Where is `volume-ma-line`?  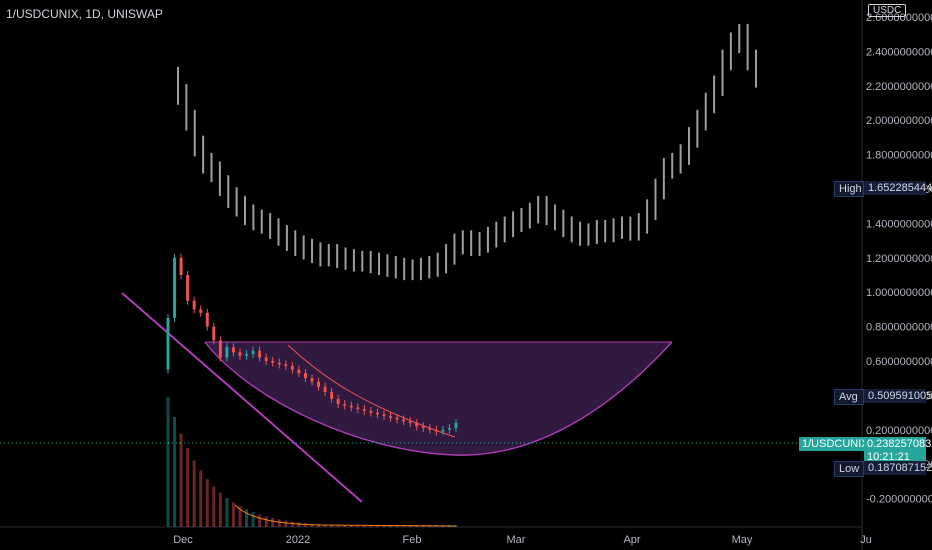 volume-ma-line is located at coordinates (345, 515).